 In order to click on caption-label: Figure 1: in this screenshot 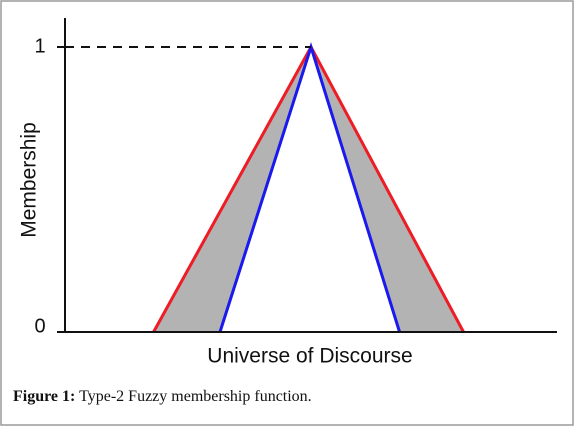, I will do `click(44, 396)`.